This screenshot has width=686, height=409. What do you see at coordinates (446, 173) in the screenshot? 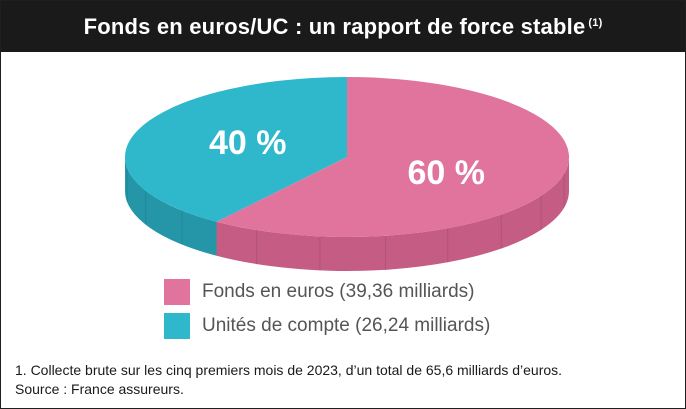
I see `pie-label-fonds-en-euros-39-36-mil: 60 %` at bounding box center [446, 173].